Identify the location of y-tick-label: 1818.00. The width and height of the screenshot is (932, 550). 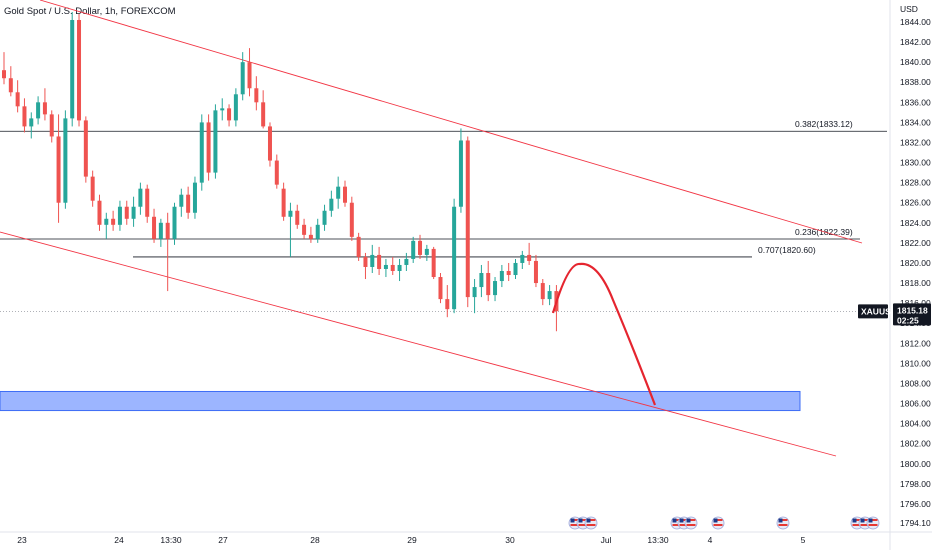
(915, 283).